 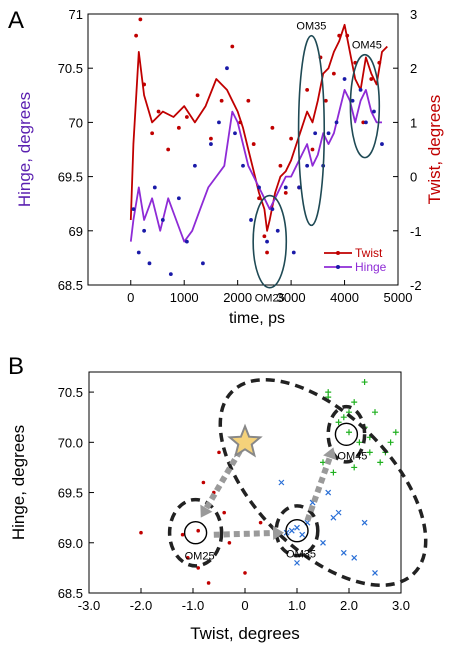 What do you see at coordinates (70, 593) in the screenshot?
I see `y-tick-label: 68.5` at bounding box center [70, 593].